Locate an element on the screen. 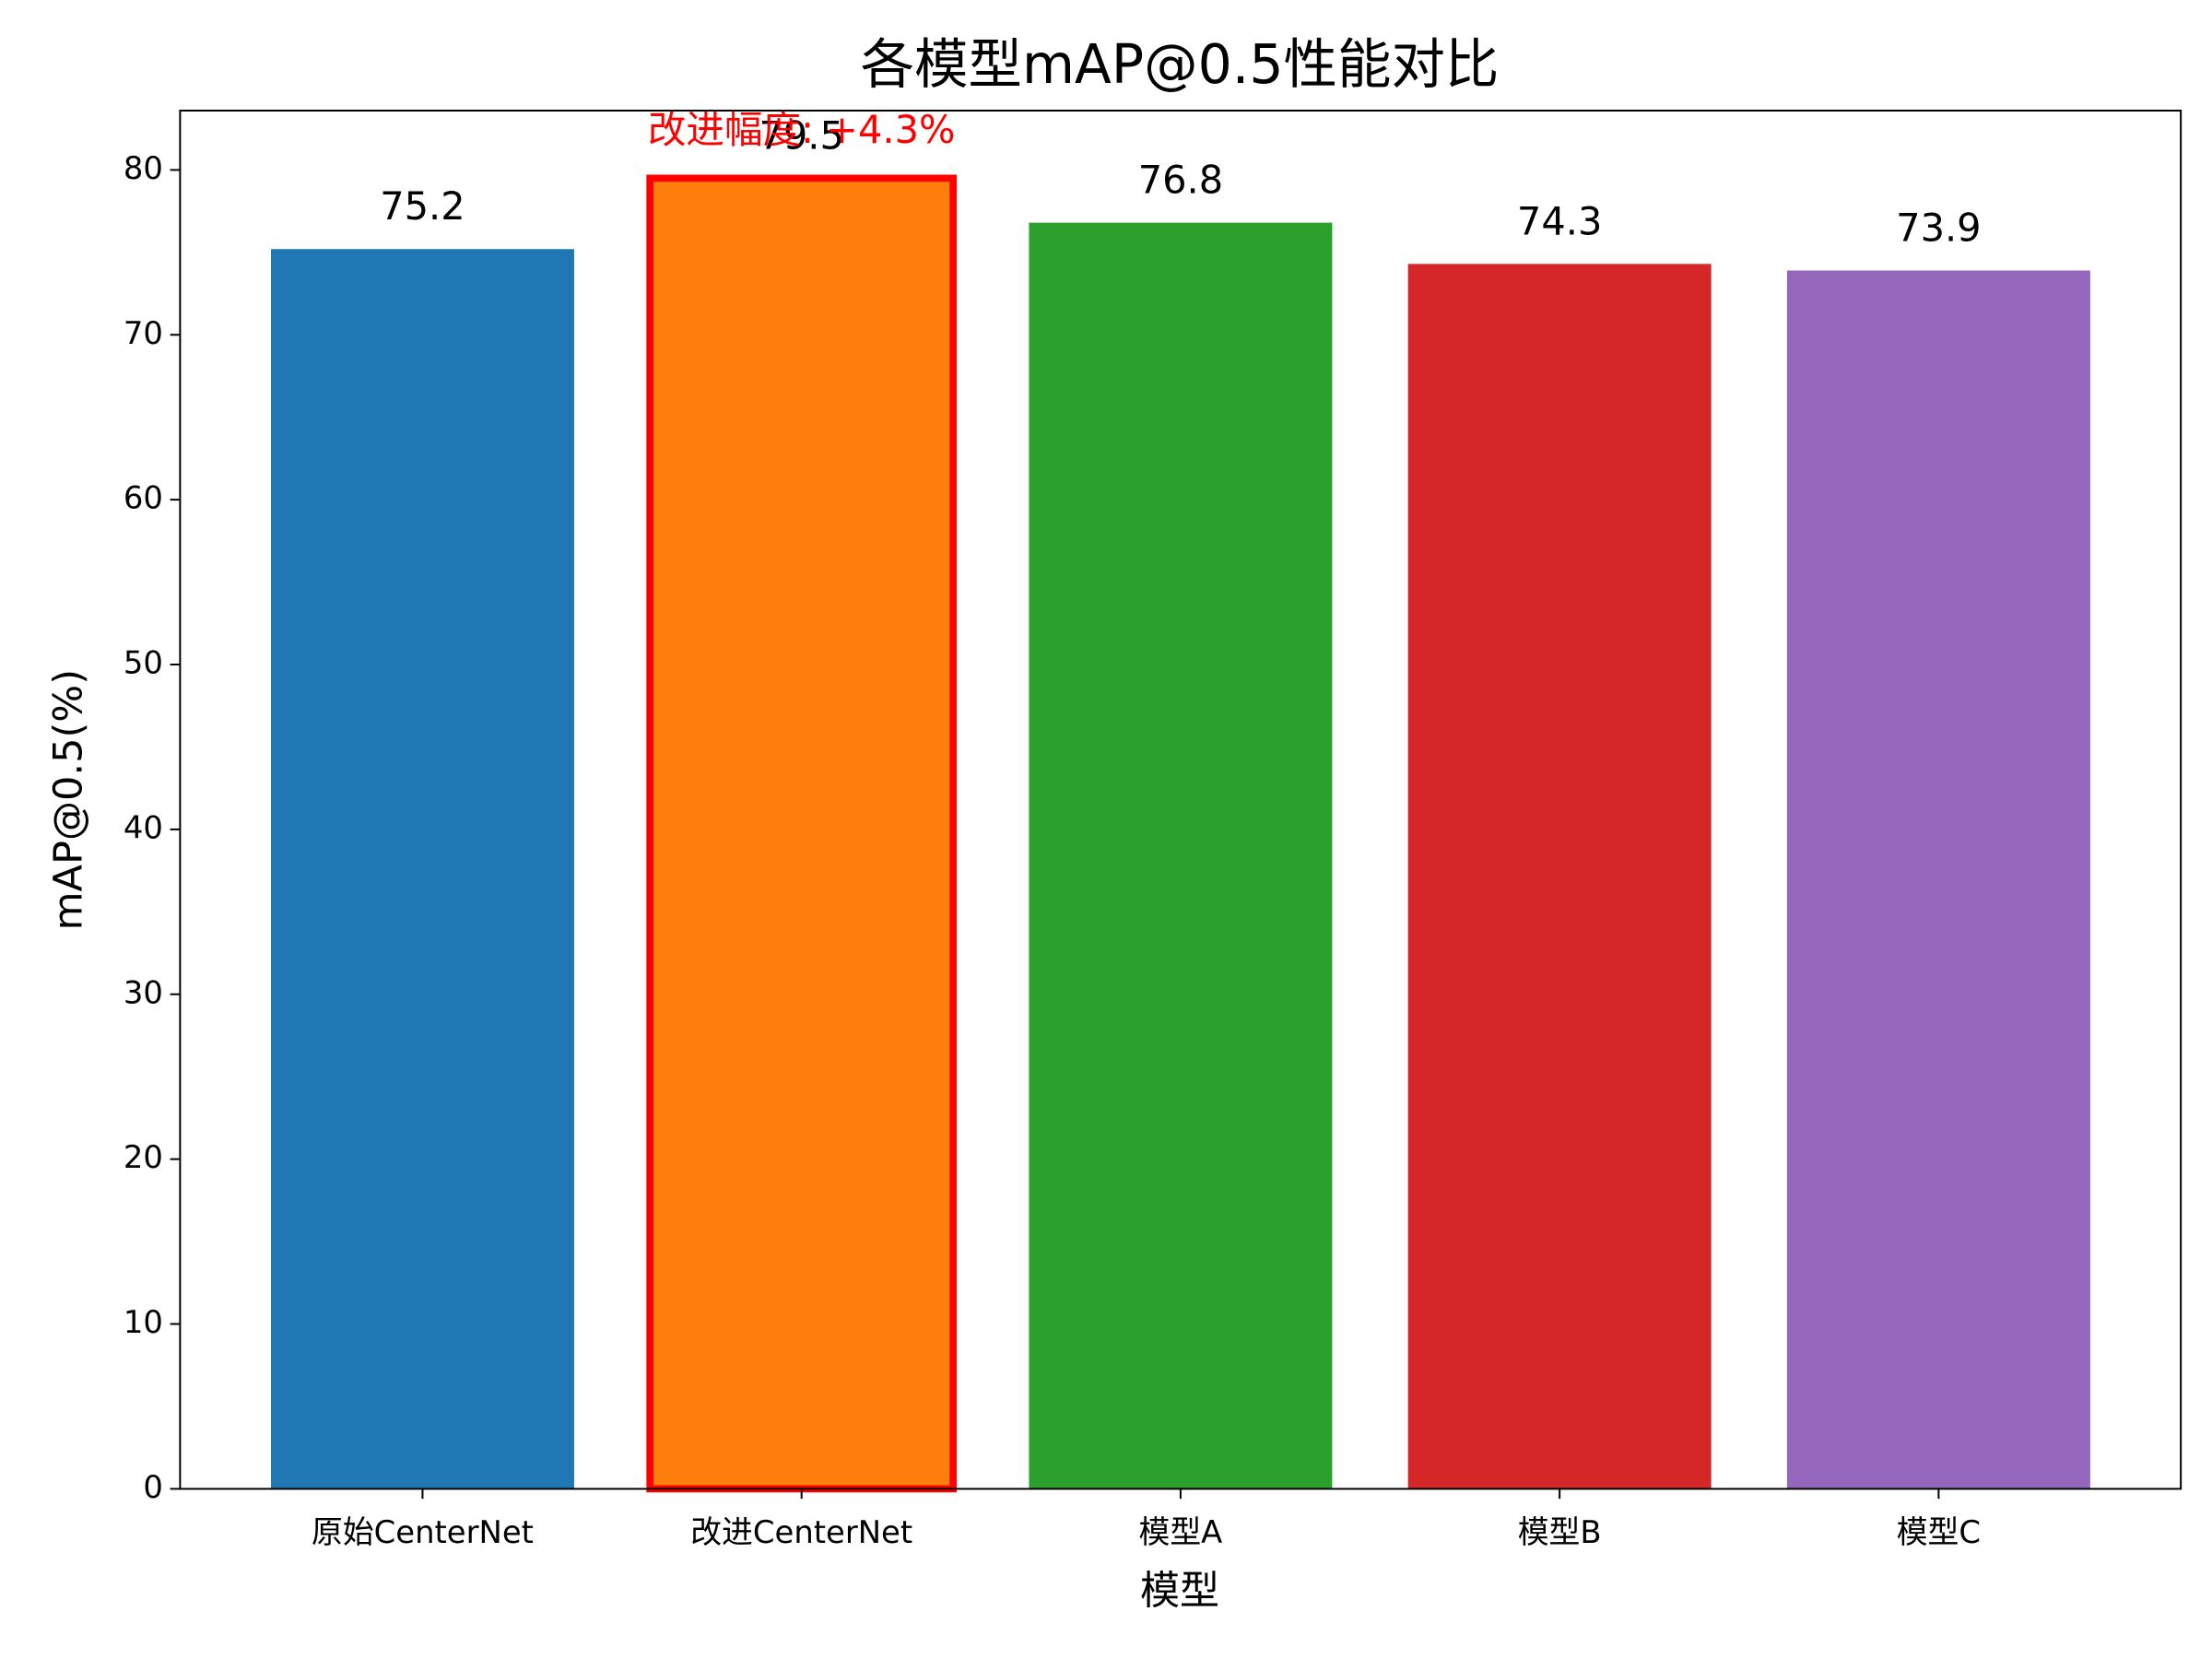 Image resolution: width=2212 pixels, height=1659 pixels. y-tick-label: 40 is located at coordinates (143, 827).